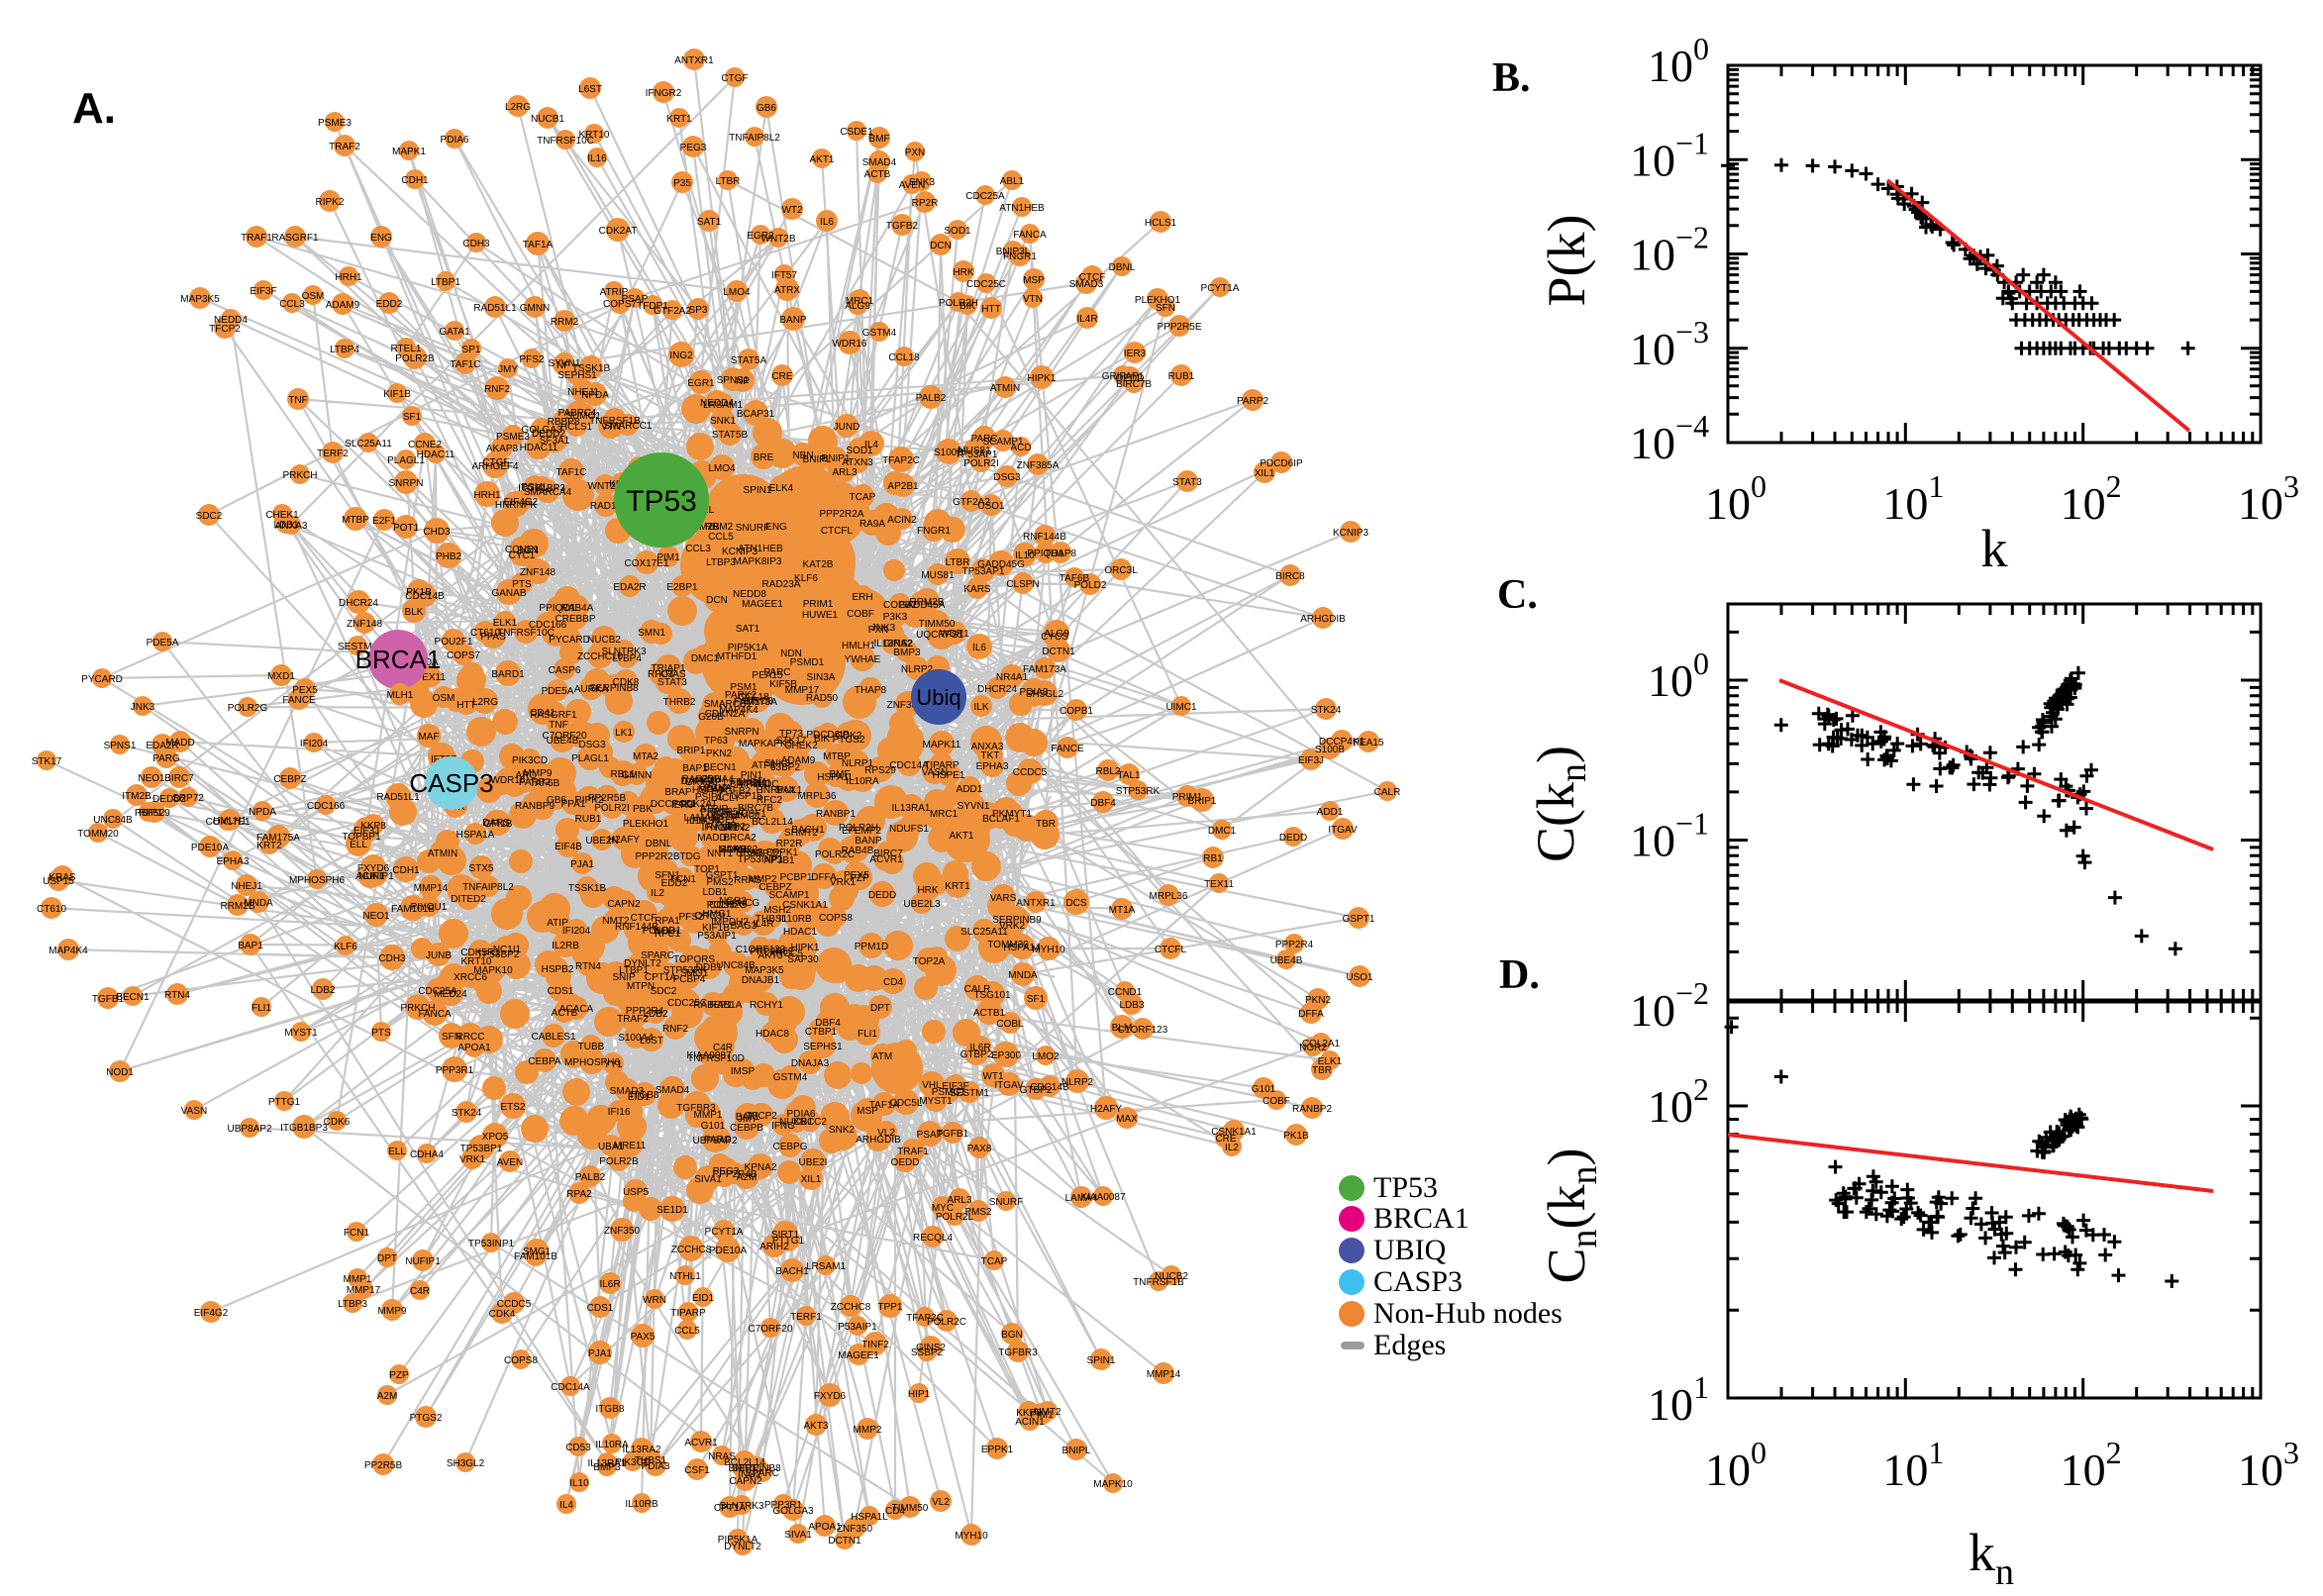 Image resolution: width=2323 pixels, height=1596 pixels. Describe the element at coordinates (623, 652) in the screenshot. I see `svg-text: SLNTRK3` at that location.